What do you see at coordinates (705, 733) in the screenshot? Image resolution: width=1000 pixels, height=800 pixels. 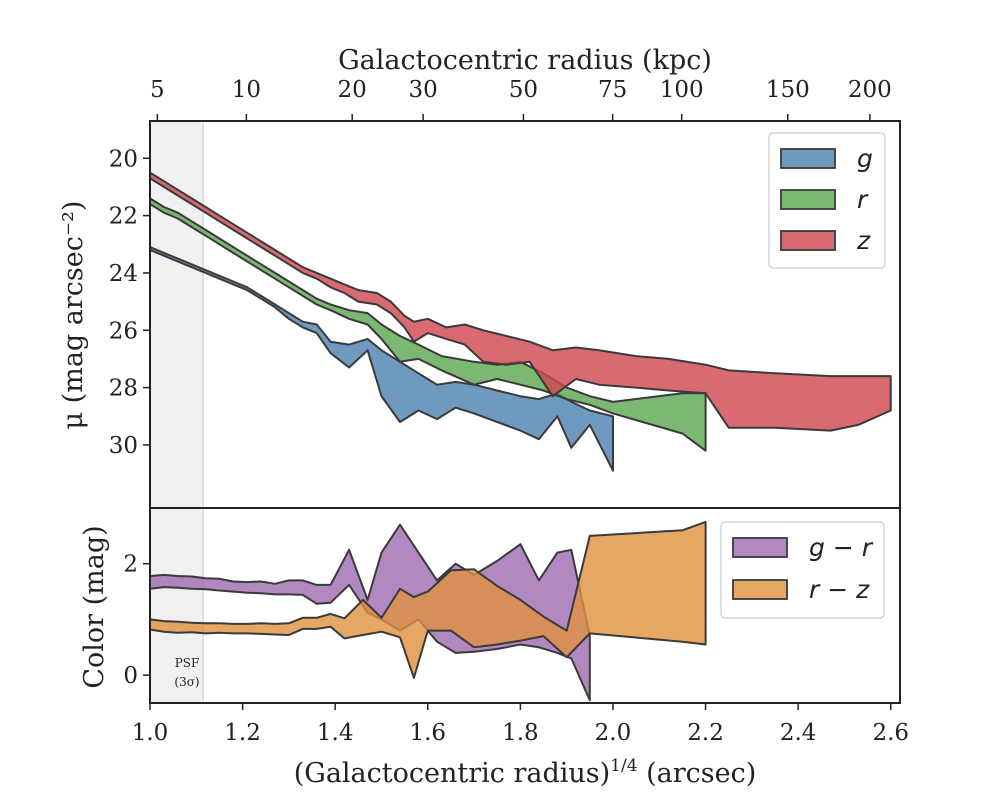 I see `xtick-label: 2.2` at bounding box center [705, 733].